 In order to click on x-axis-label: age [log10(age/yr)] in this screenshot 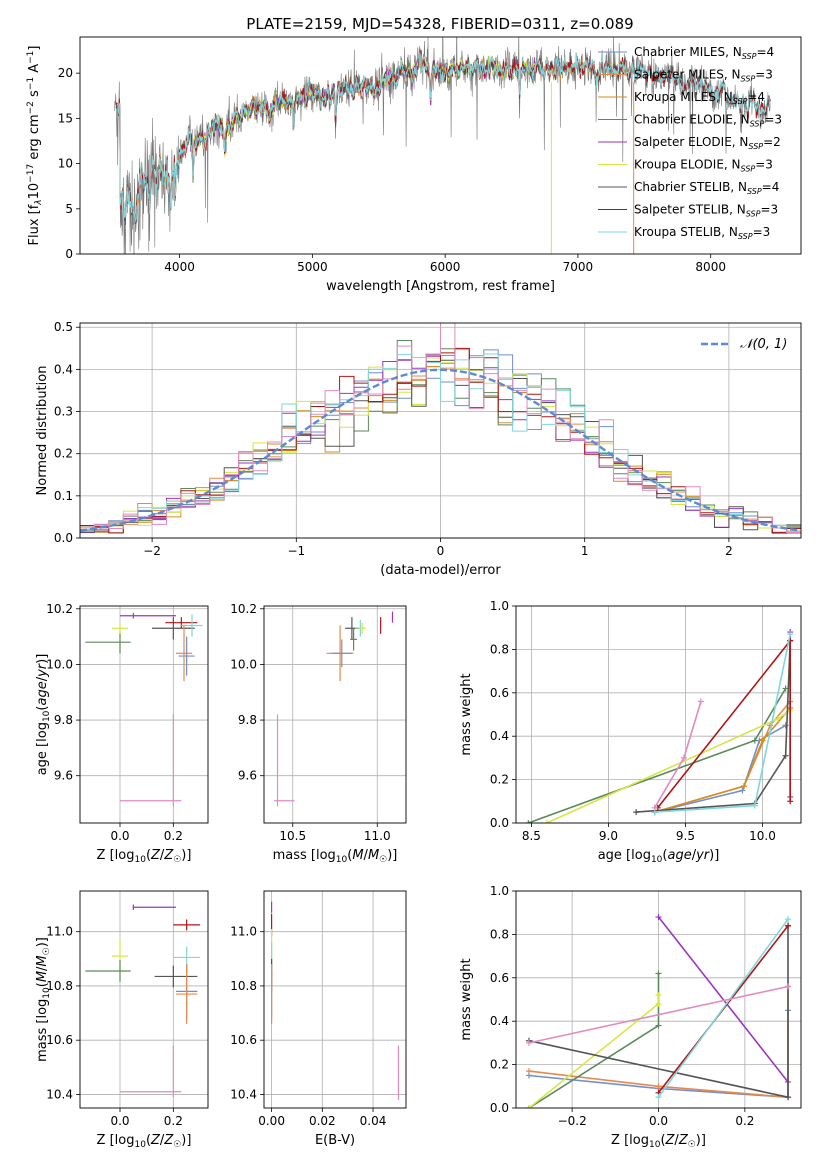, I will do `click(659, 856)`.